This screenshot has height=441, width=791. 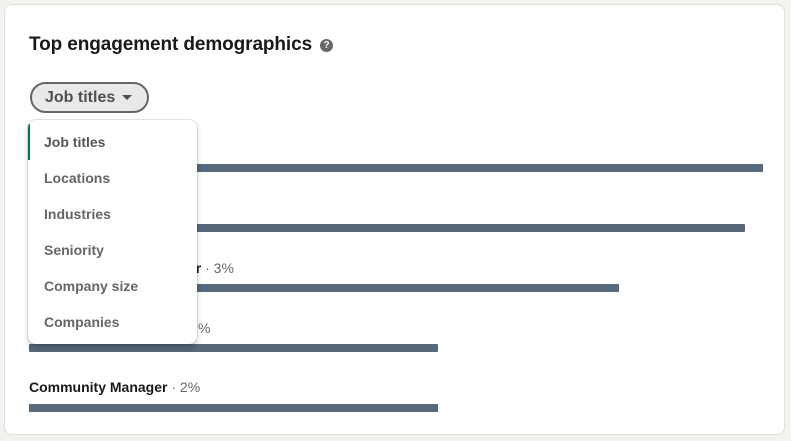 What do you see at coordinates (77, 178) in the screenshot?
I see `dropdown-option-locations: Locations` at bounding box center [77, 178].